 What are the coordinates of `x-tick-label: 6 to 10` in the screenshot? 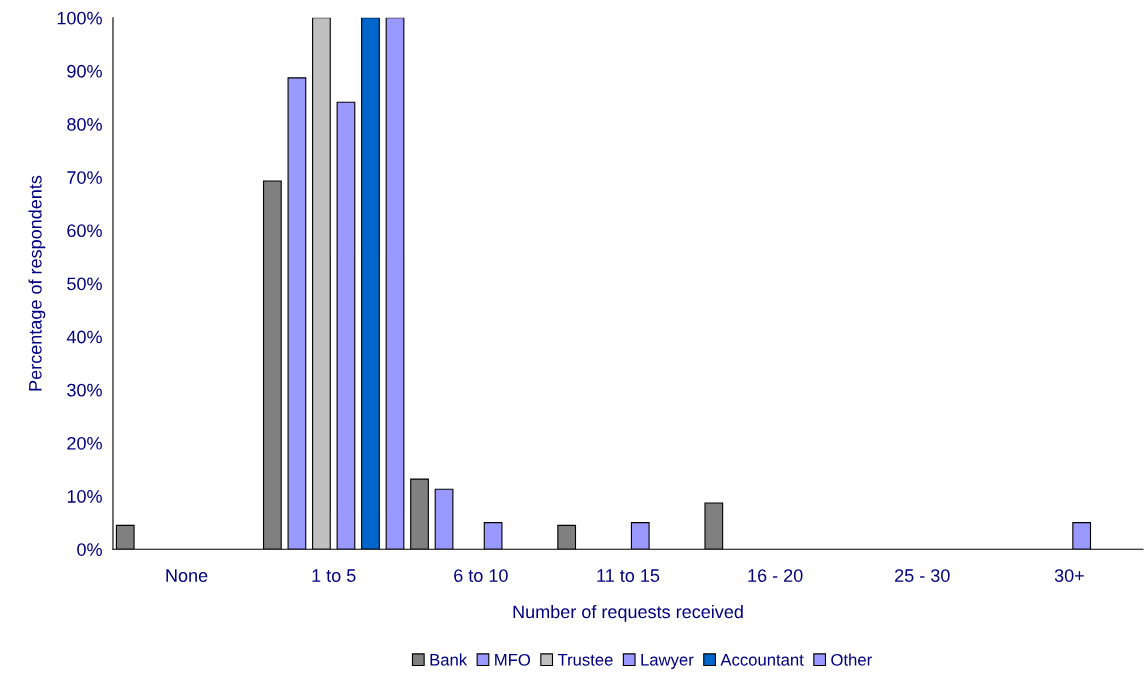 It's located at (481, 575).